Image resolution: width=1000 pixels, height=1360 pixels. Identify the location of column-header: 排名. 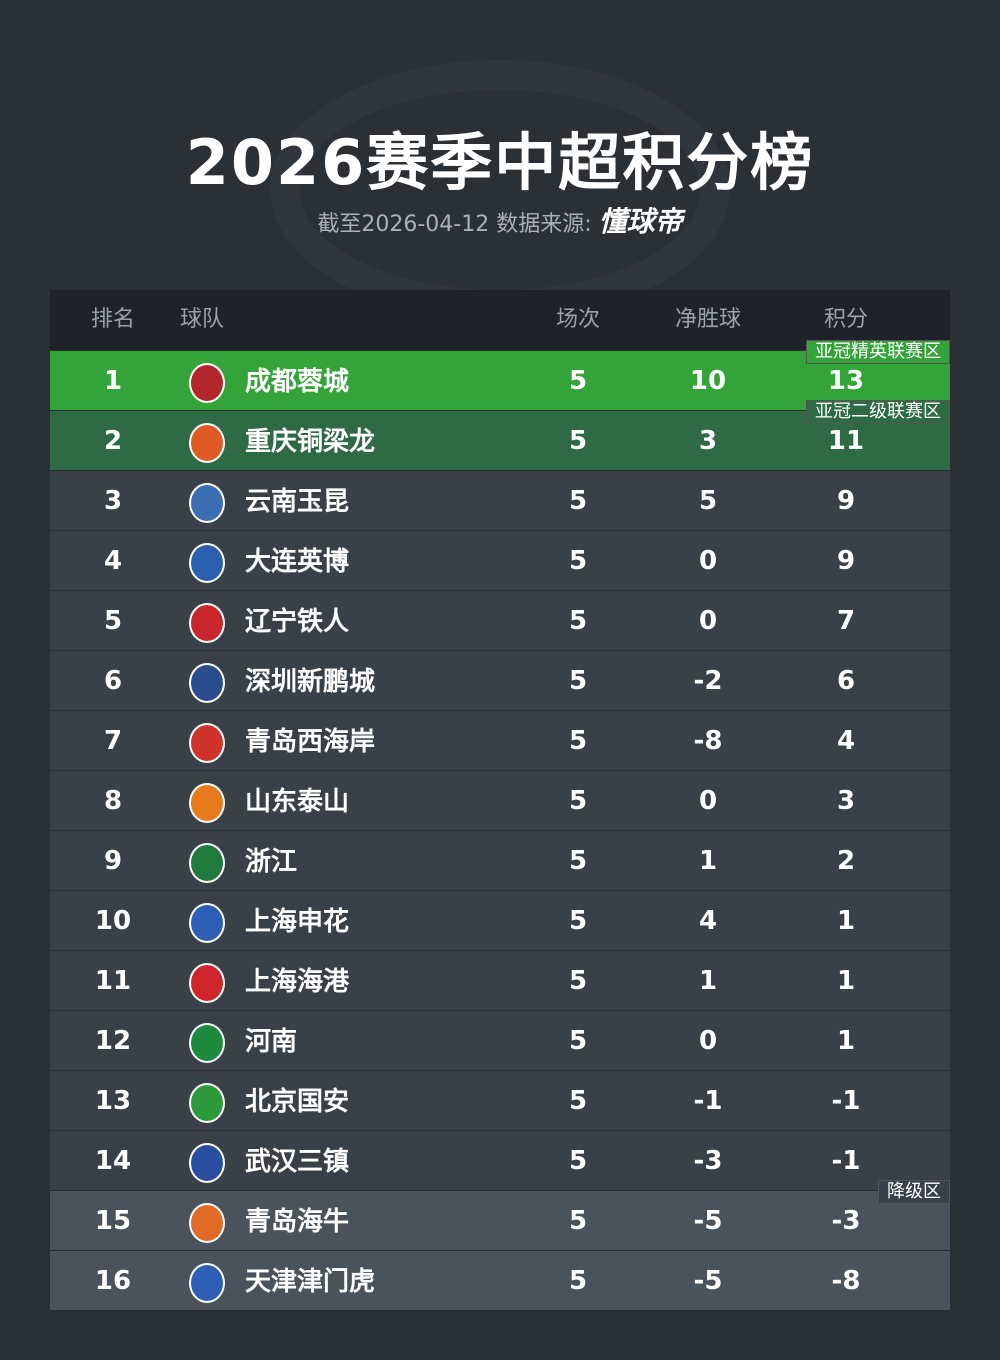
(113, 319).